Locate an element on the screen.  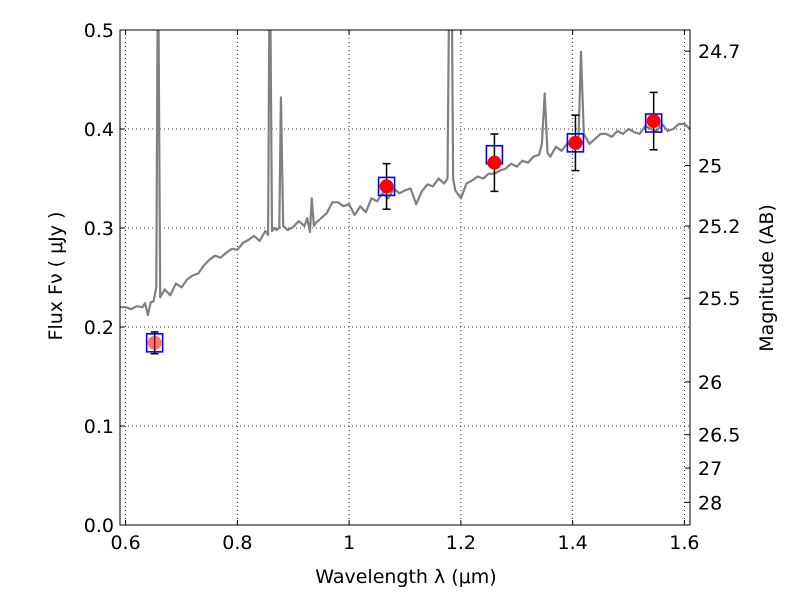
y-tick-label: 0.3 is located at coordinates (99, 229).